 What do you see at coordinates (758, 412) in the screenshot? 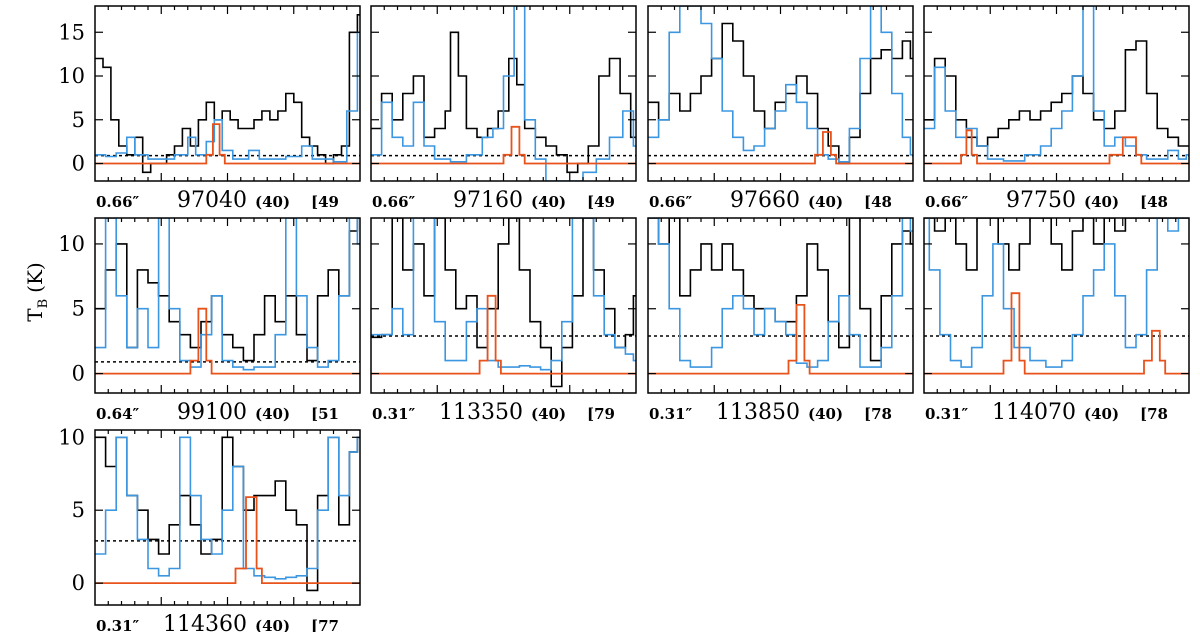
I see `frequency-label: 113850` at bounding box center [758, 412].